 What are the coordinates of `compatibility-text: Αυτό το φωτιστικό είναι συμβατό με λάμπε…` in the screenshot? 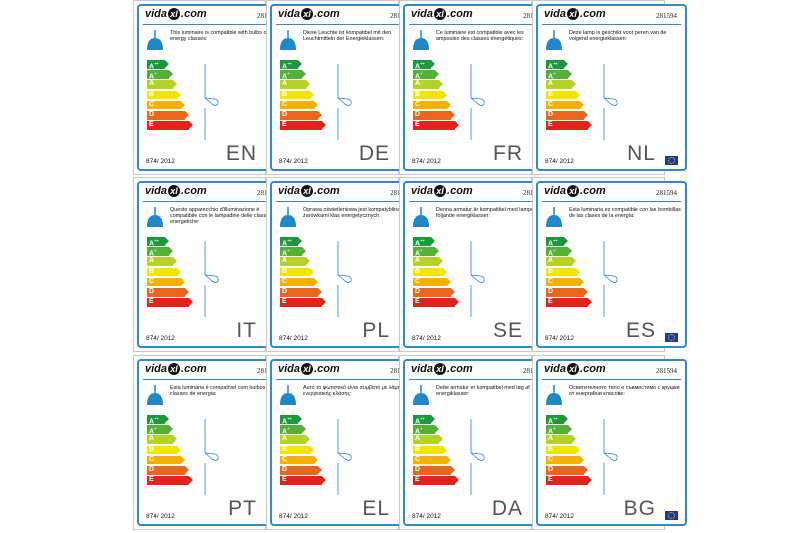 It's located at (355, 391).